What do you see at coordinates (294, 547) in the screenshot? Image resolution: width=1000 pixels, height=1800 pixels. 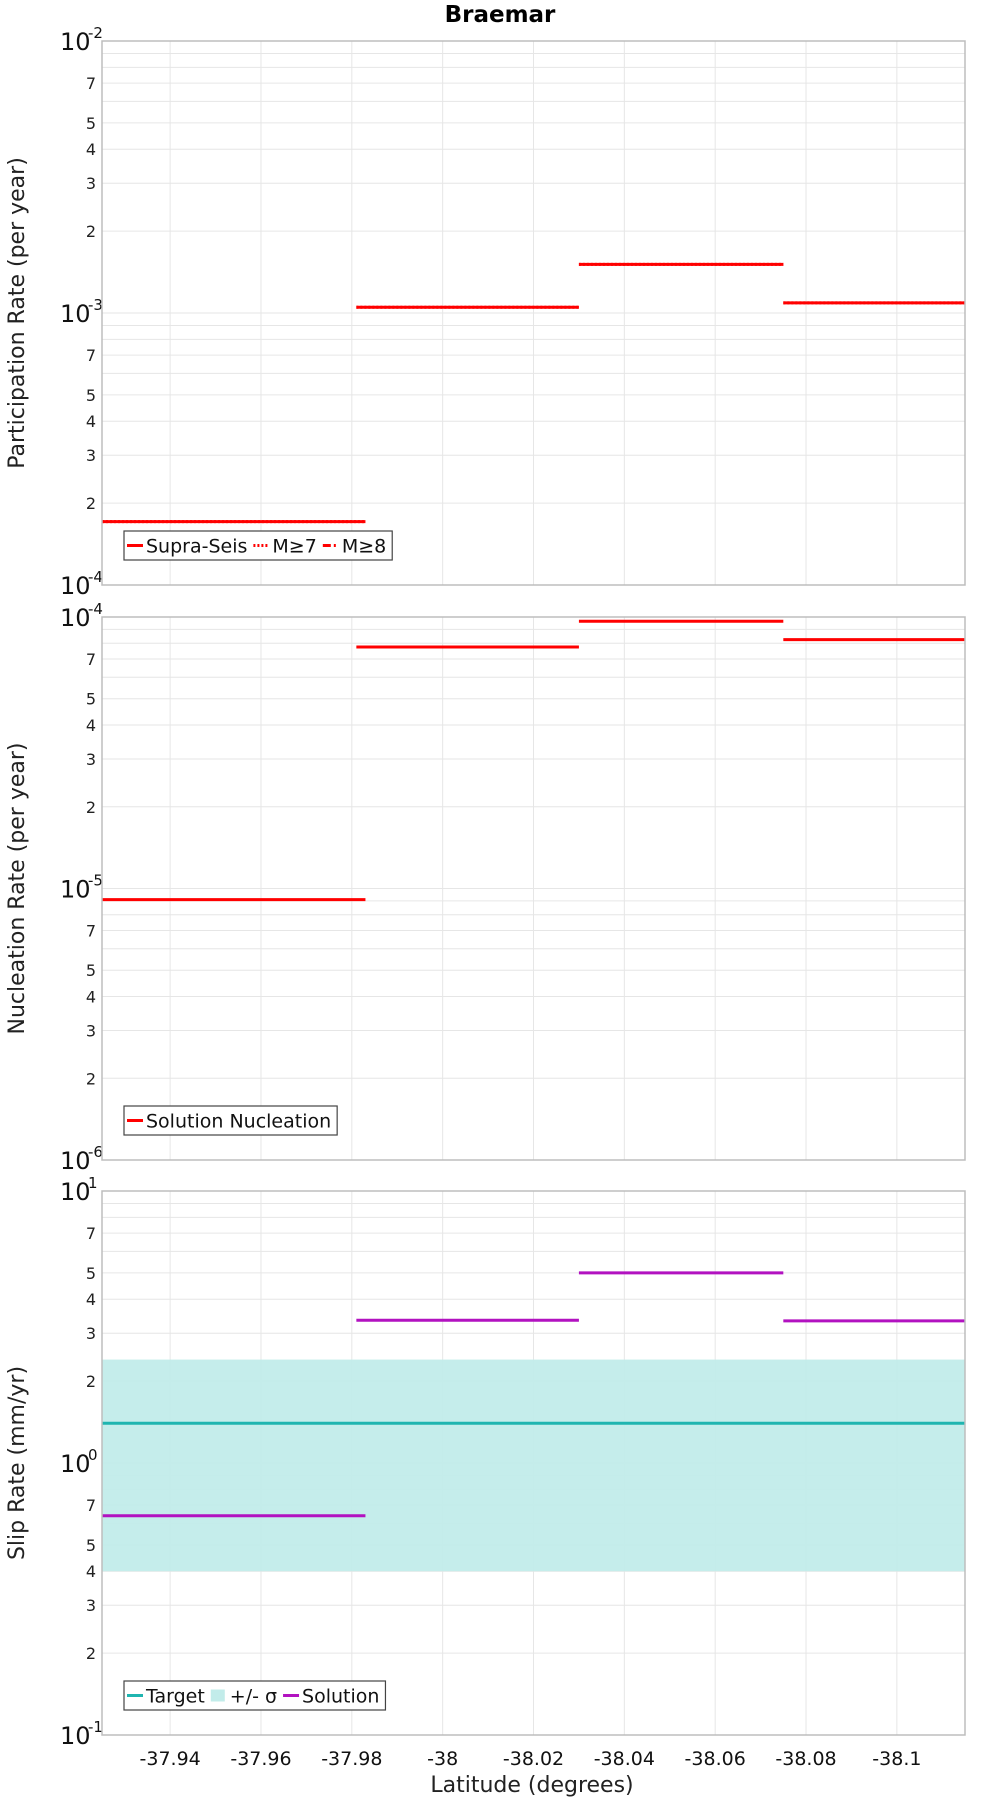 I see `legend-label: M≥7` at bounding box center [294, 547].